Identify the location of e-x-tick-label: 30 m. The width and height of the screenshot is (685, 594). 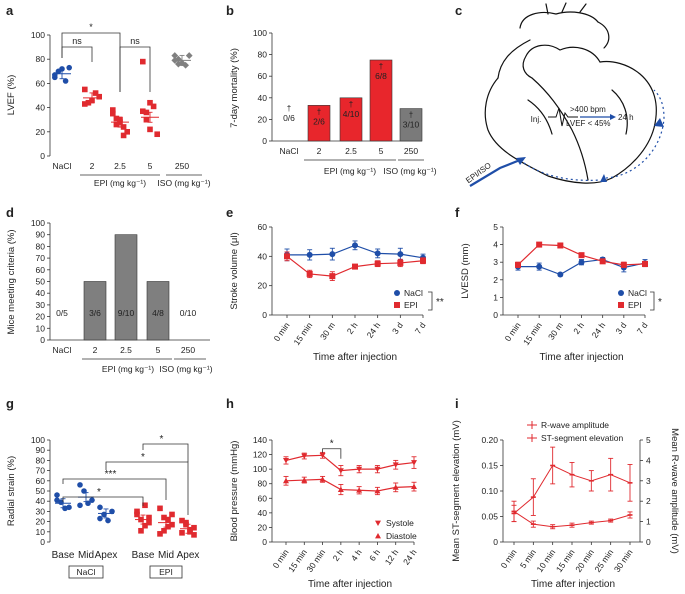
(327, 330).